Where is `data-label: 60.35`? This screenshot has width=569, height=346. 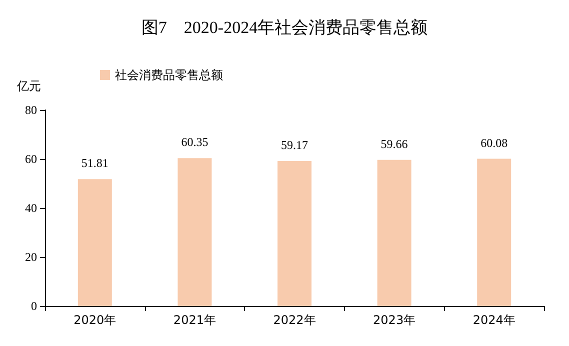
data-label: 60.35 is located at coordinates (194, 142).